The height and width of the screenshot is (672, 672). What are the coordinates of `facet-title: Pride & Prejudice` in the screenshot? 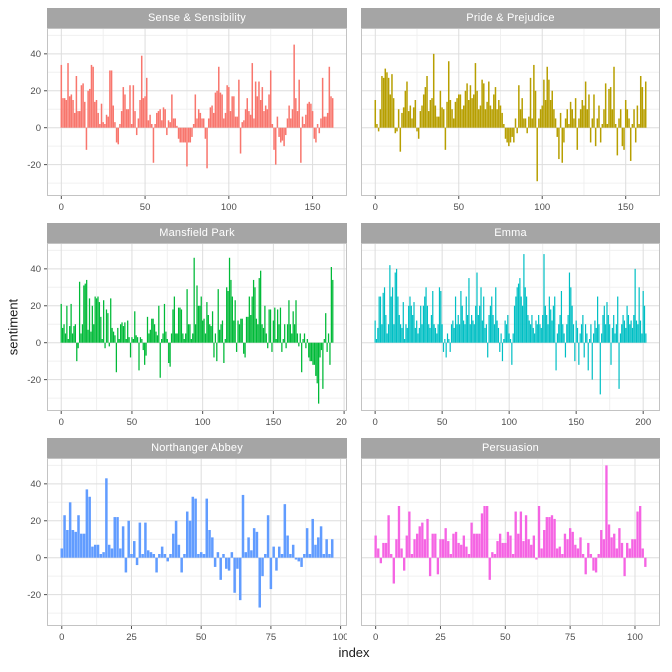 It's located at (510, 18).